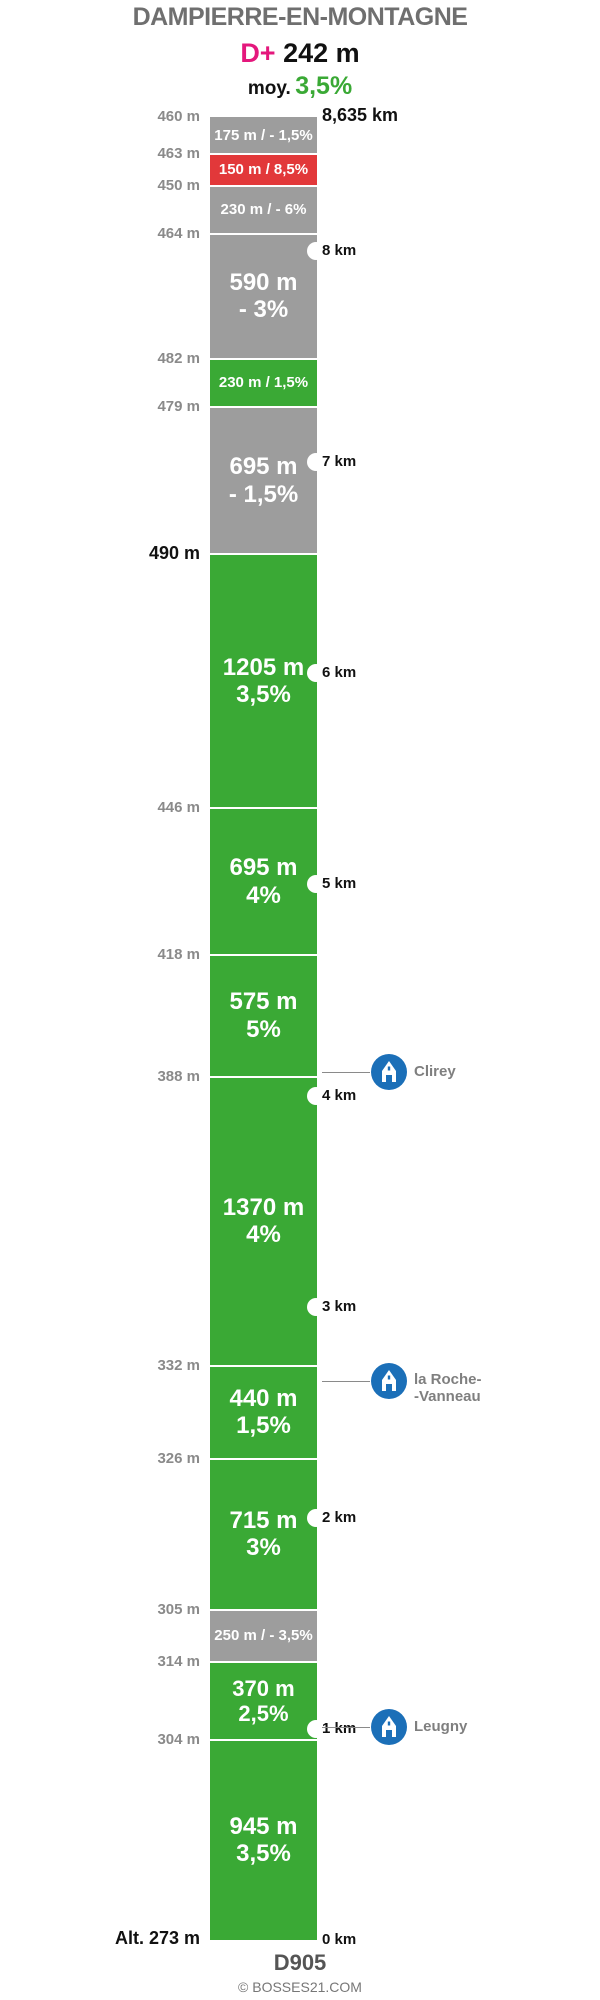 The image size is (600, 2000). I want to click on altitude-label: 482 m, so click(178, 358).